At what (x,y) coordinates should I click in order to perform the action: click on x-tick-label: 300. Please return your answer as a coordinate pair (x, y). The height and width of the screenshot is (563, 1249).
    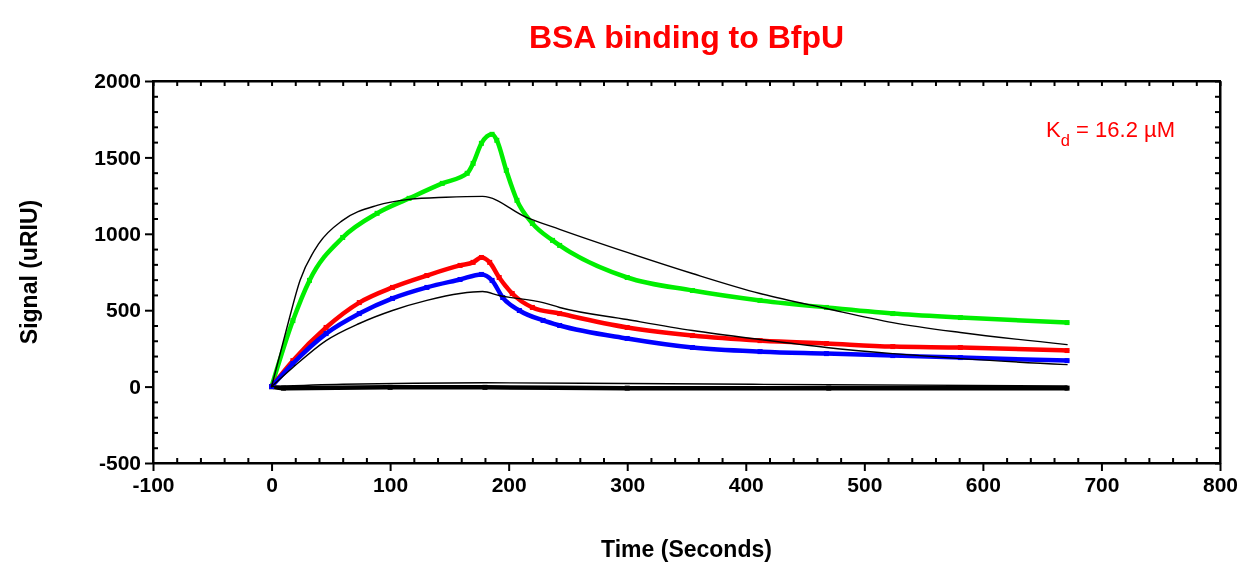
    Looking at the image, I should click on (628, 484).